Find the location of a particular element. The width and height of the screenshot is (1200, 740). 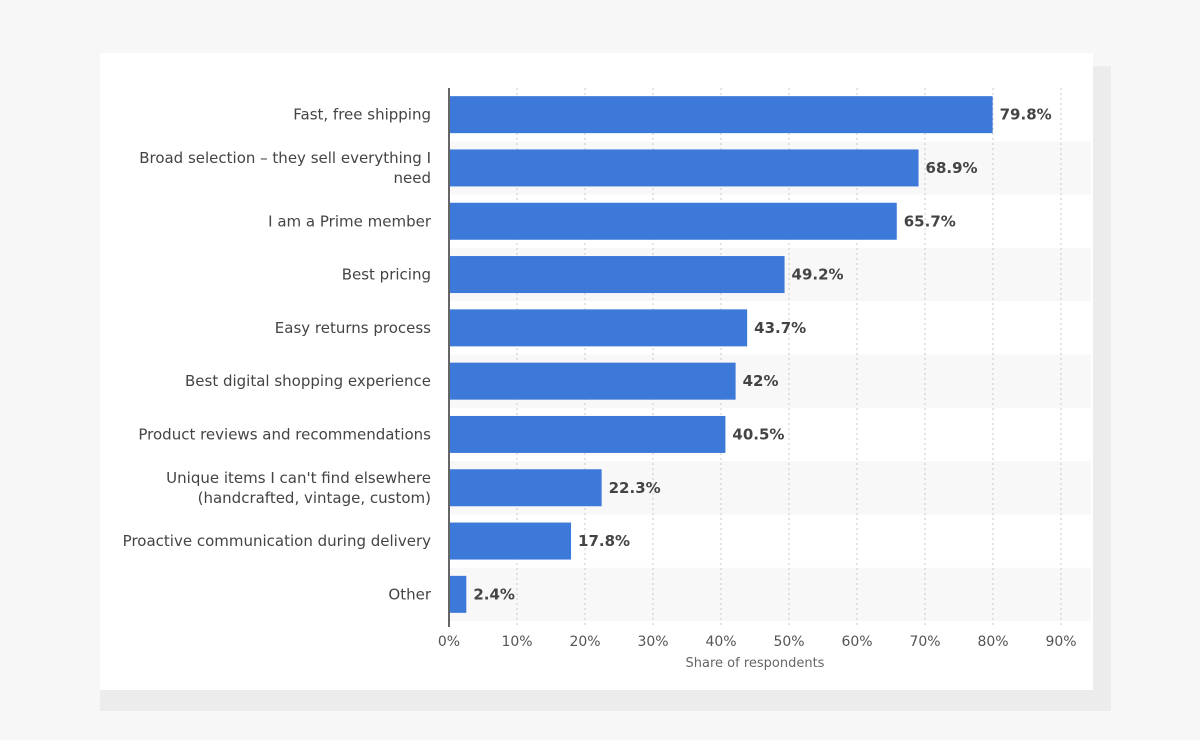

data-label: 22.3% is located at coordinates (635, 488).